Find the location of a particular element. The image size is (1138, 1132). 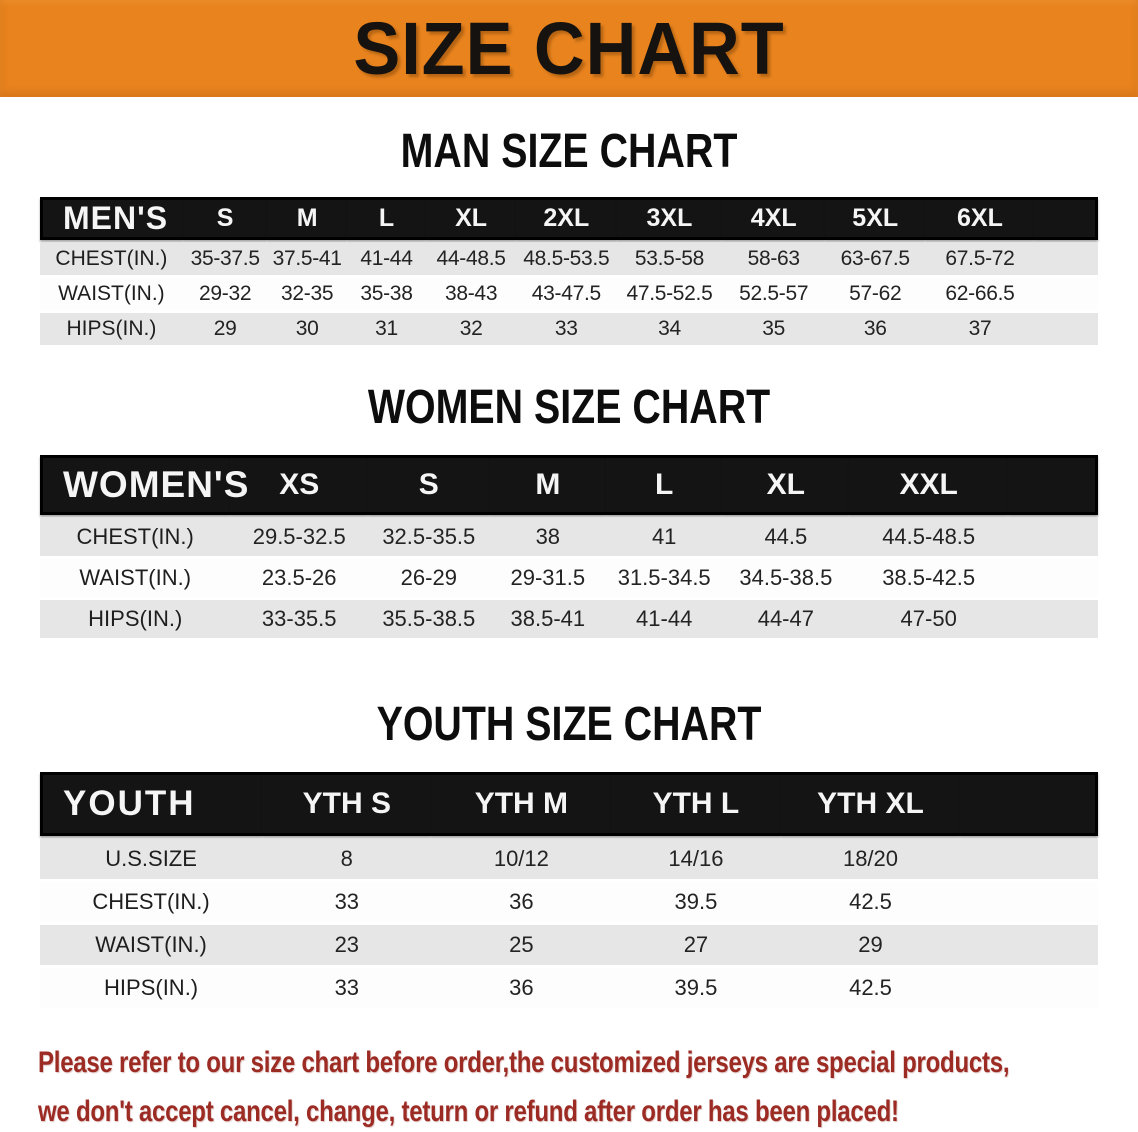

women-column-header: XXL is located at coordinates (929, 485).